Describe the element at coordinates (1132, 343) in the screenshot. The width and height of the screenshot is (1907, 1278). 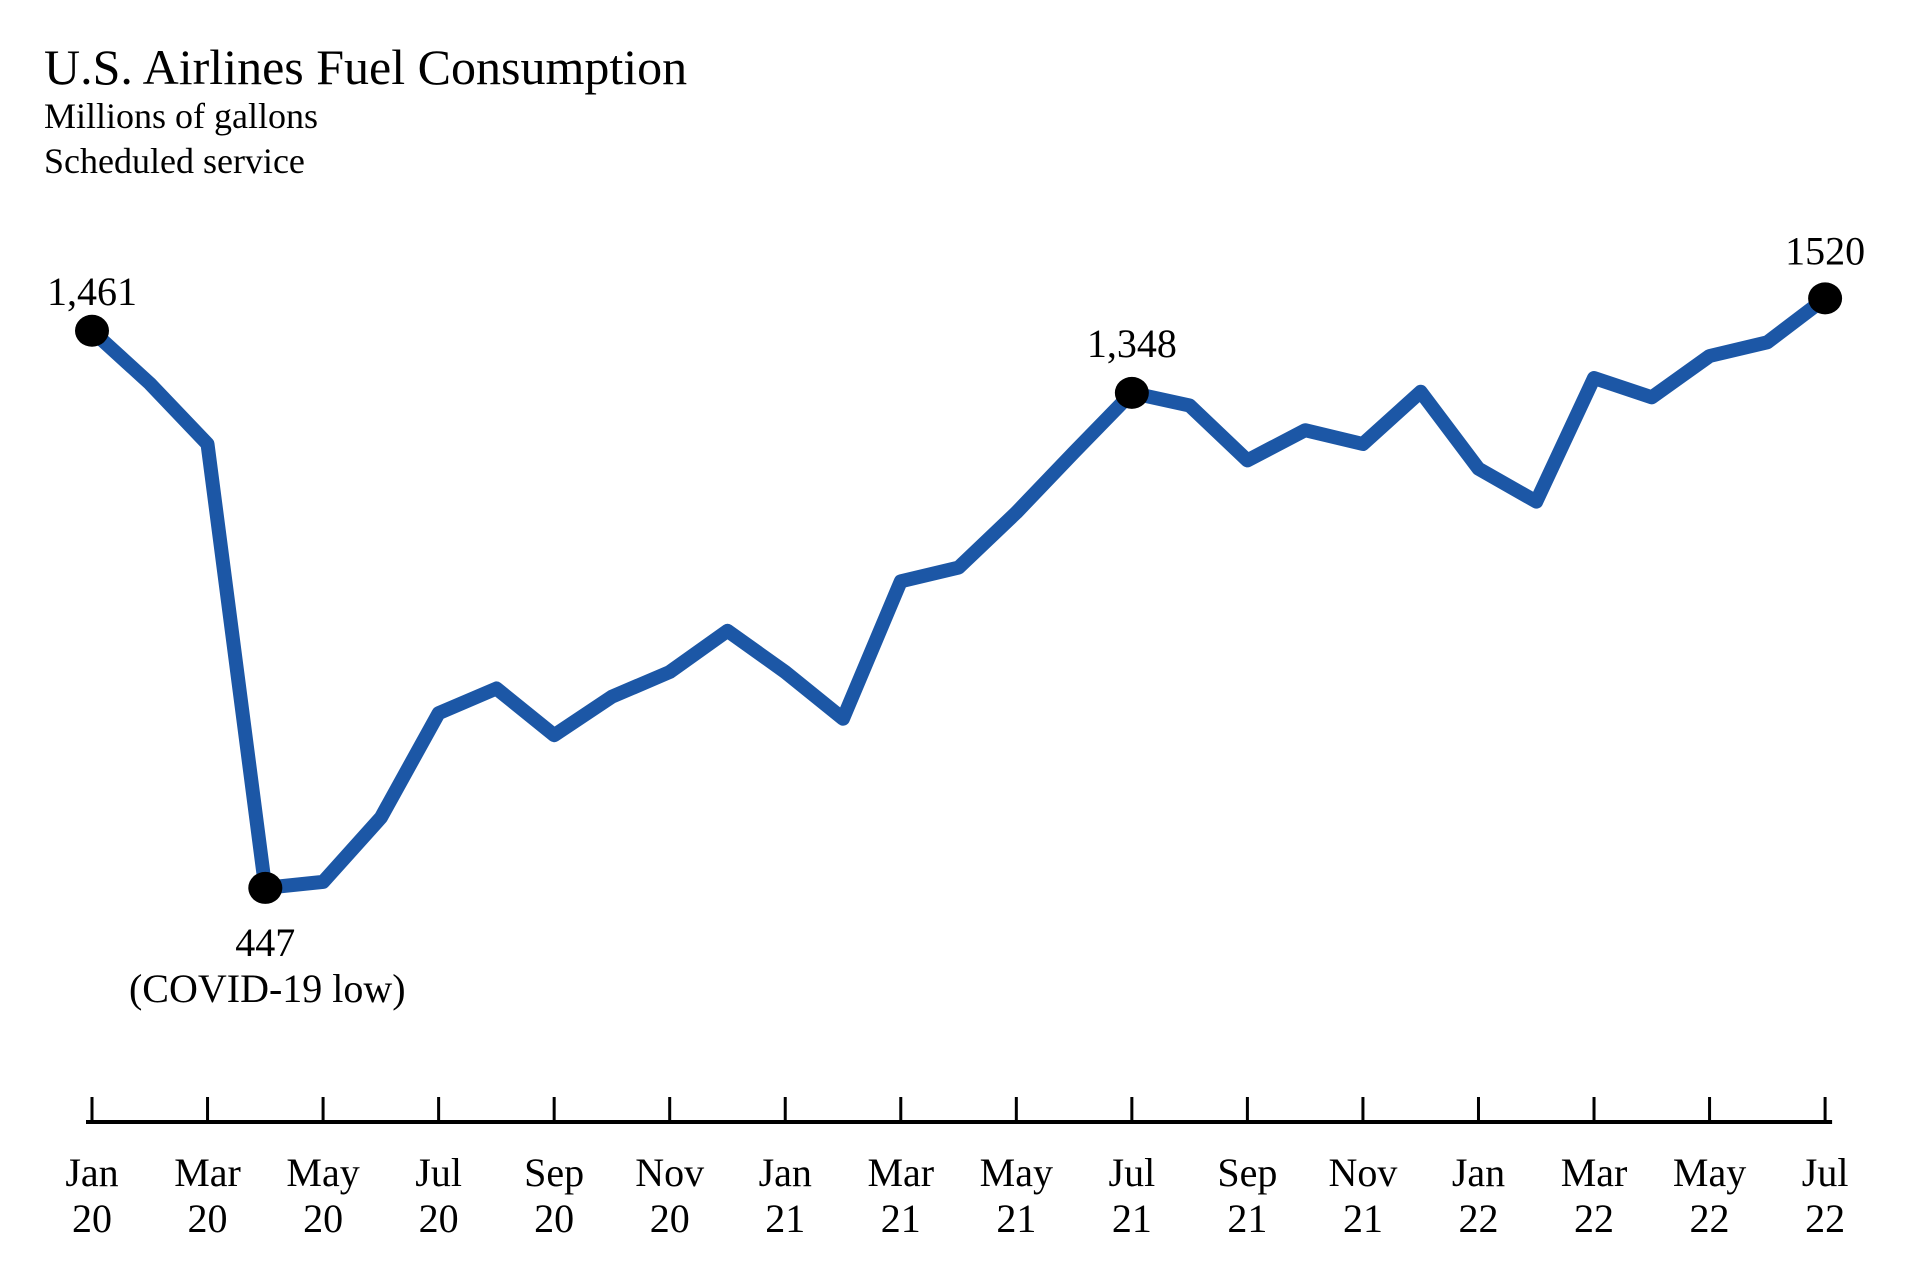
I see `data-point-label: 1,348` at that location.